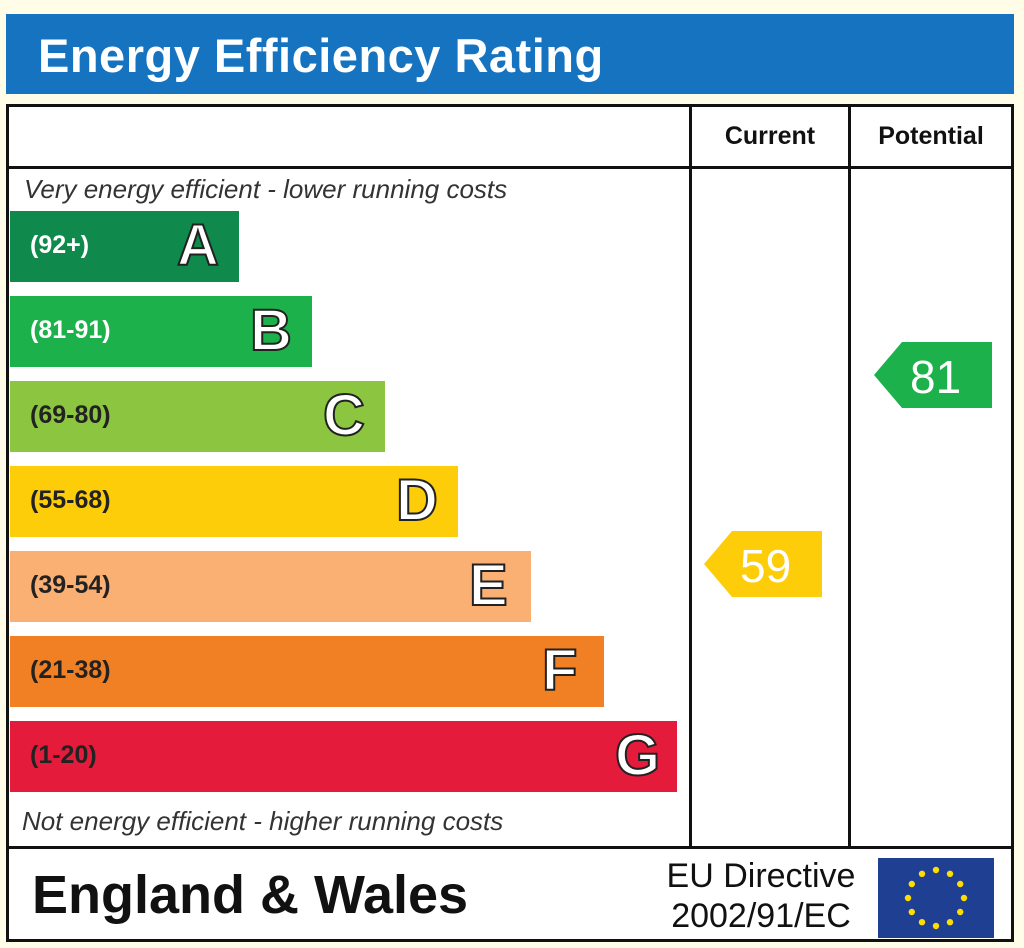 The height and width of the screenshot is (948, 1024). I want to click on band-range: (92+), so click(60, 245).